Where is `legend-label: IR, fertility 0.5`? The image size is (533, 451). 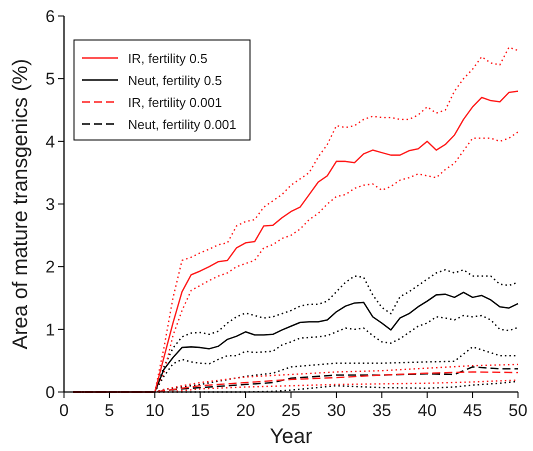
legend-label: IR, fertility 0.5 is located at coordinates (168, 58).